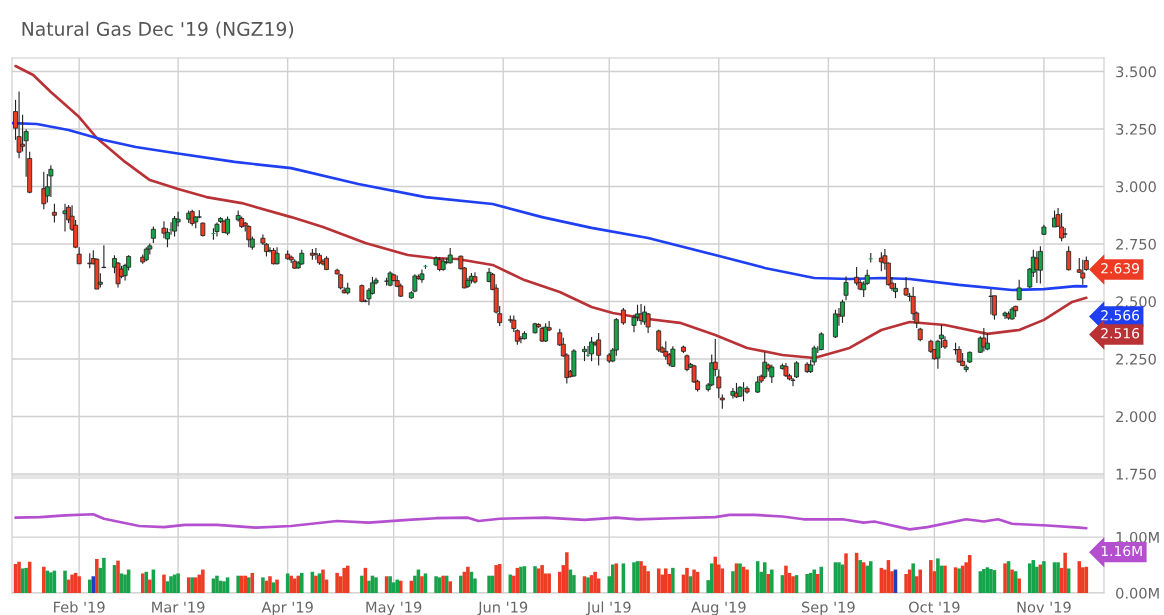 This screenshot has width=1164, height=615. Describe the element at coordinates (1136, 244) in the screenshot. I see `y-tick-label: 2.750` at that location.